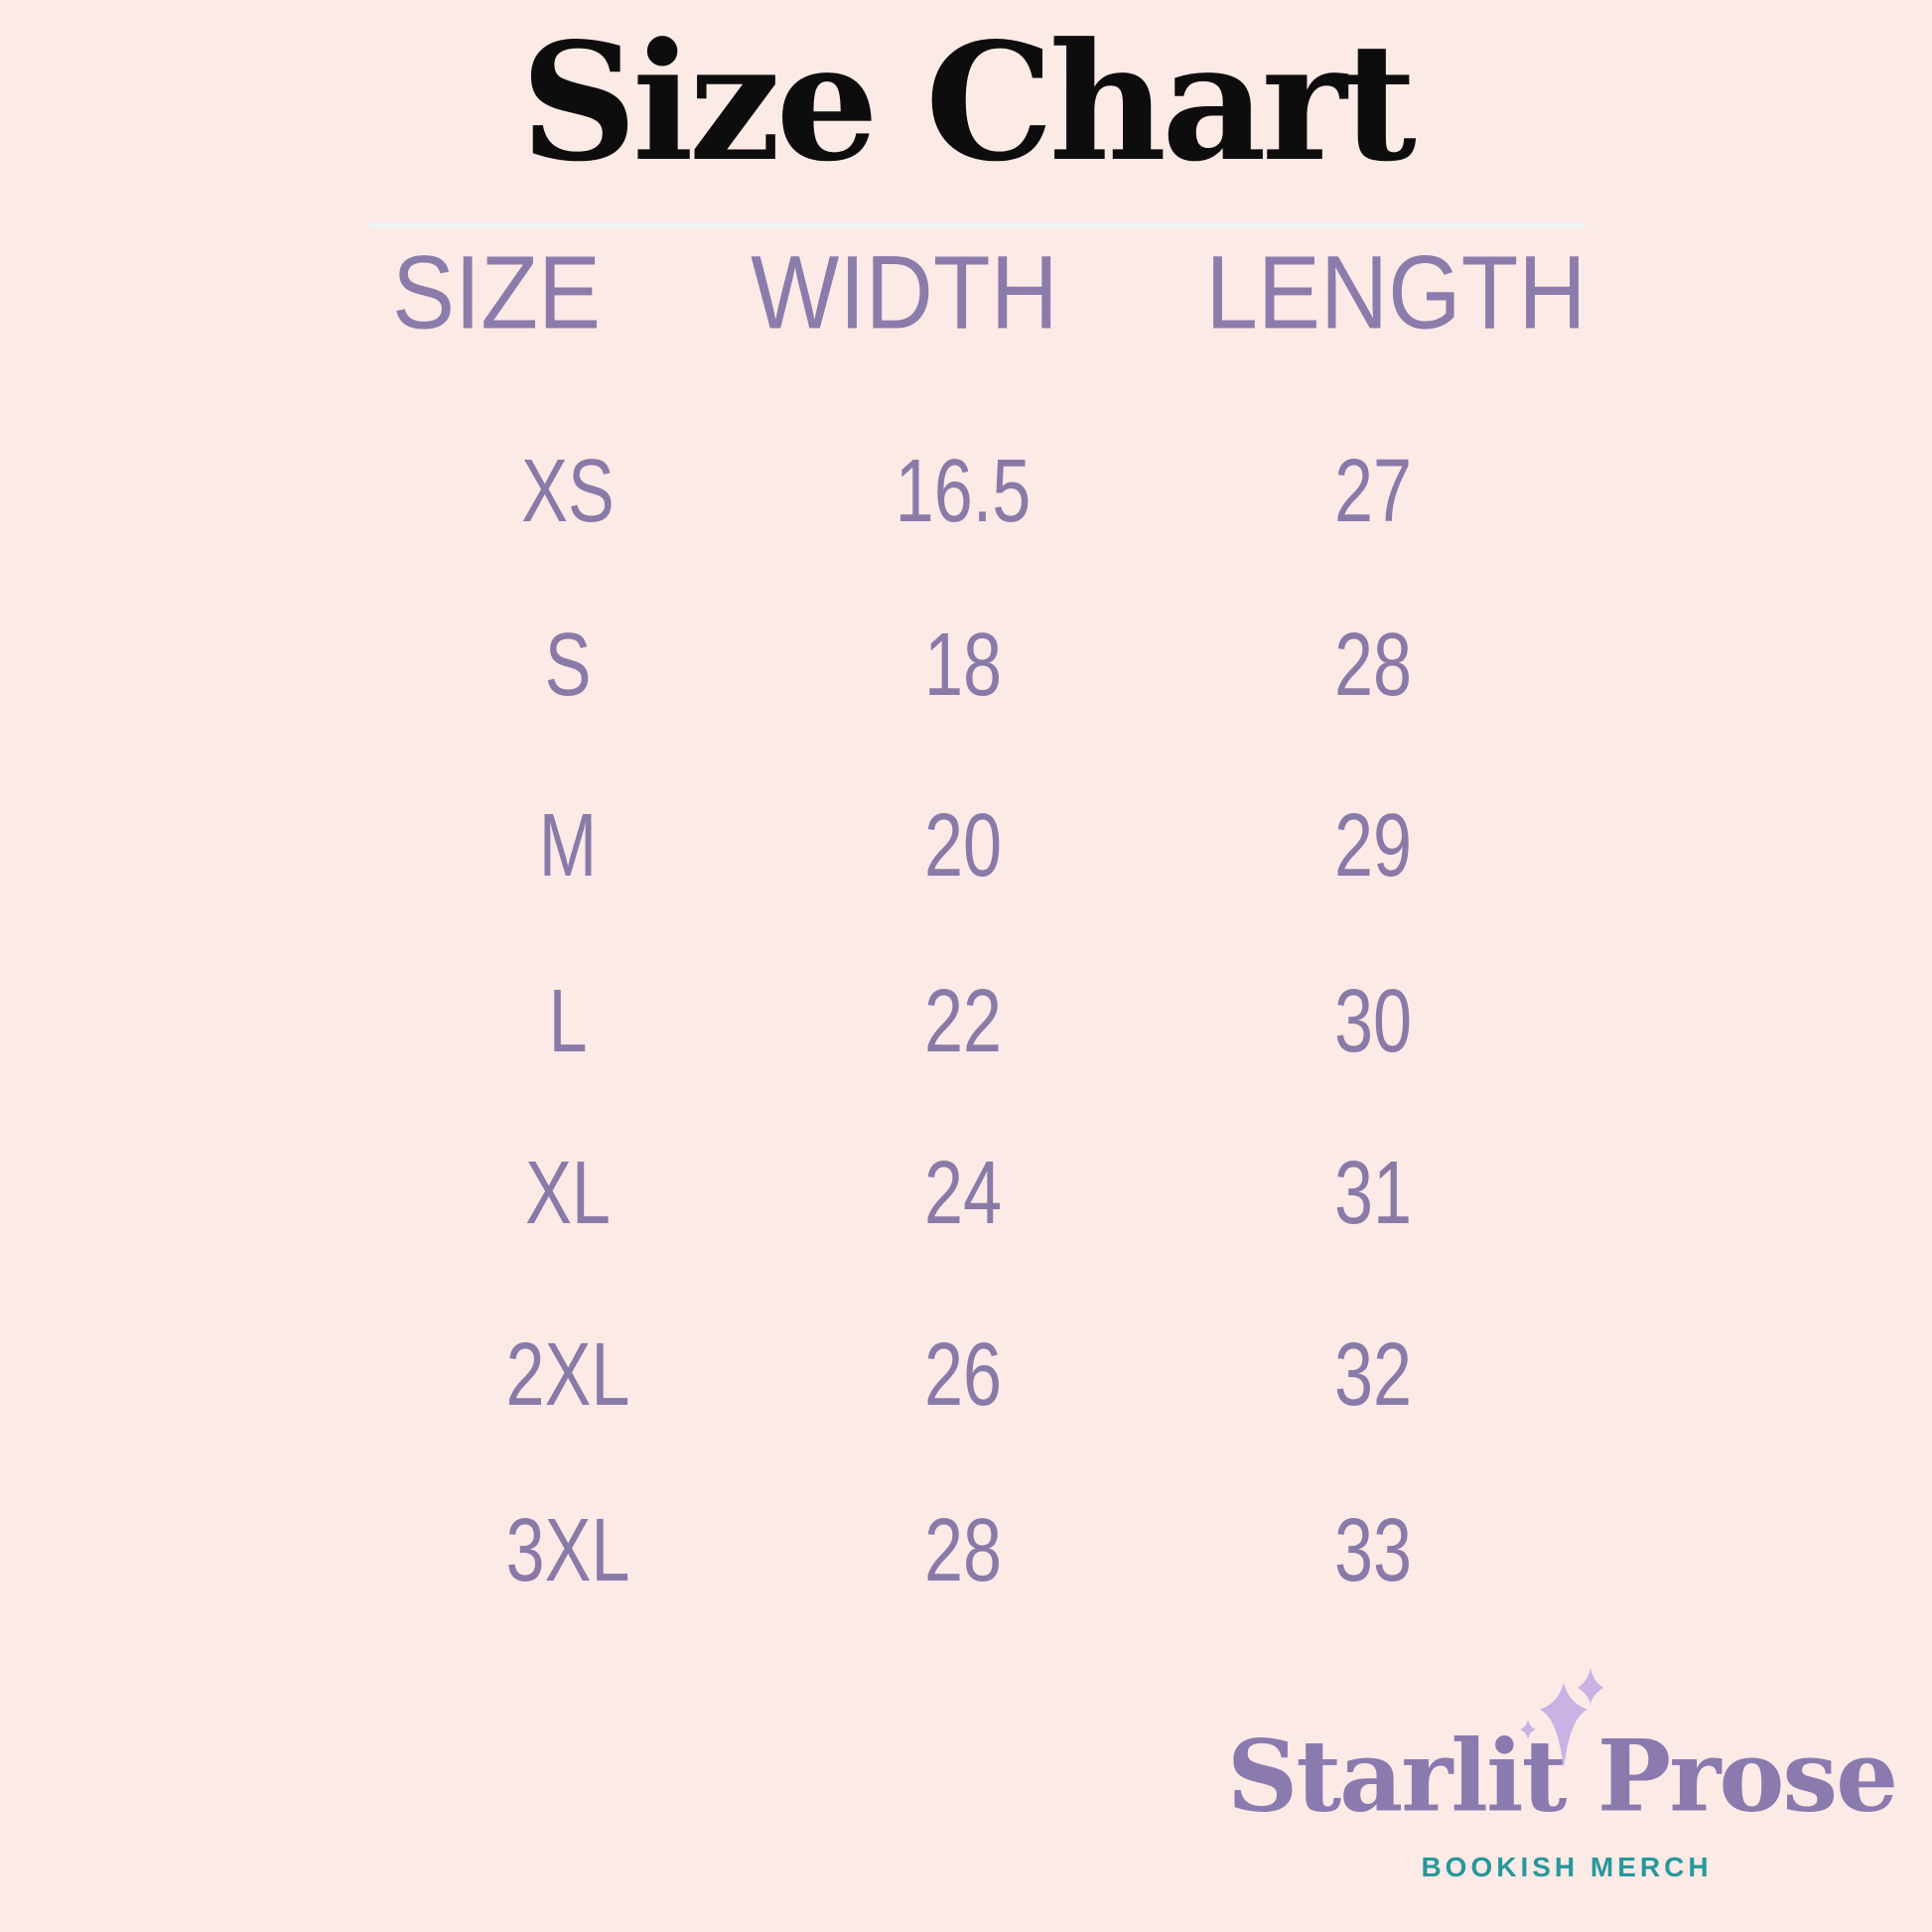  What do you see at coordinates (968, 102) in the screenshot?
I see `page-title: Size Chart` at bounding box center [968, 102].